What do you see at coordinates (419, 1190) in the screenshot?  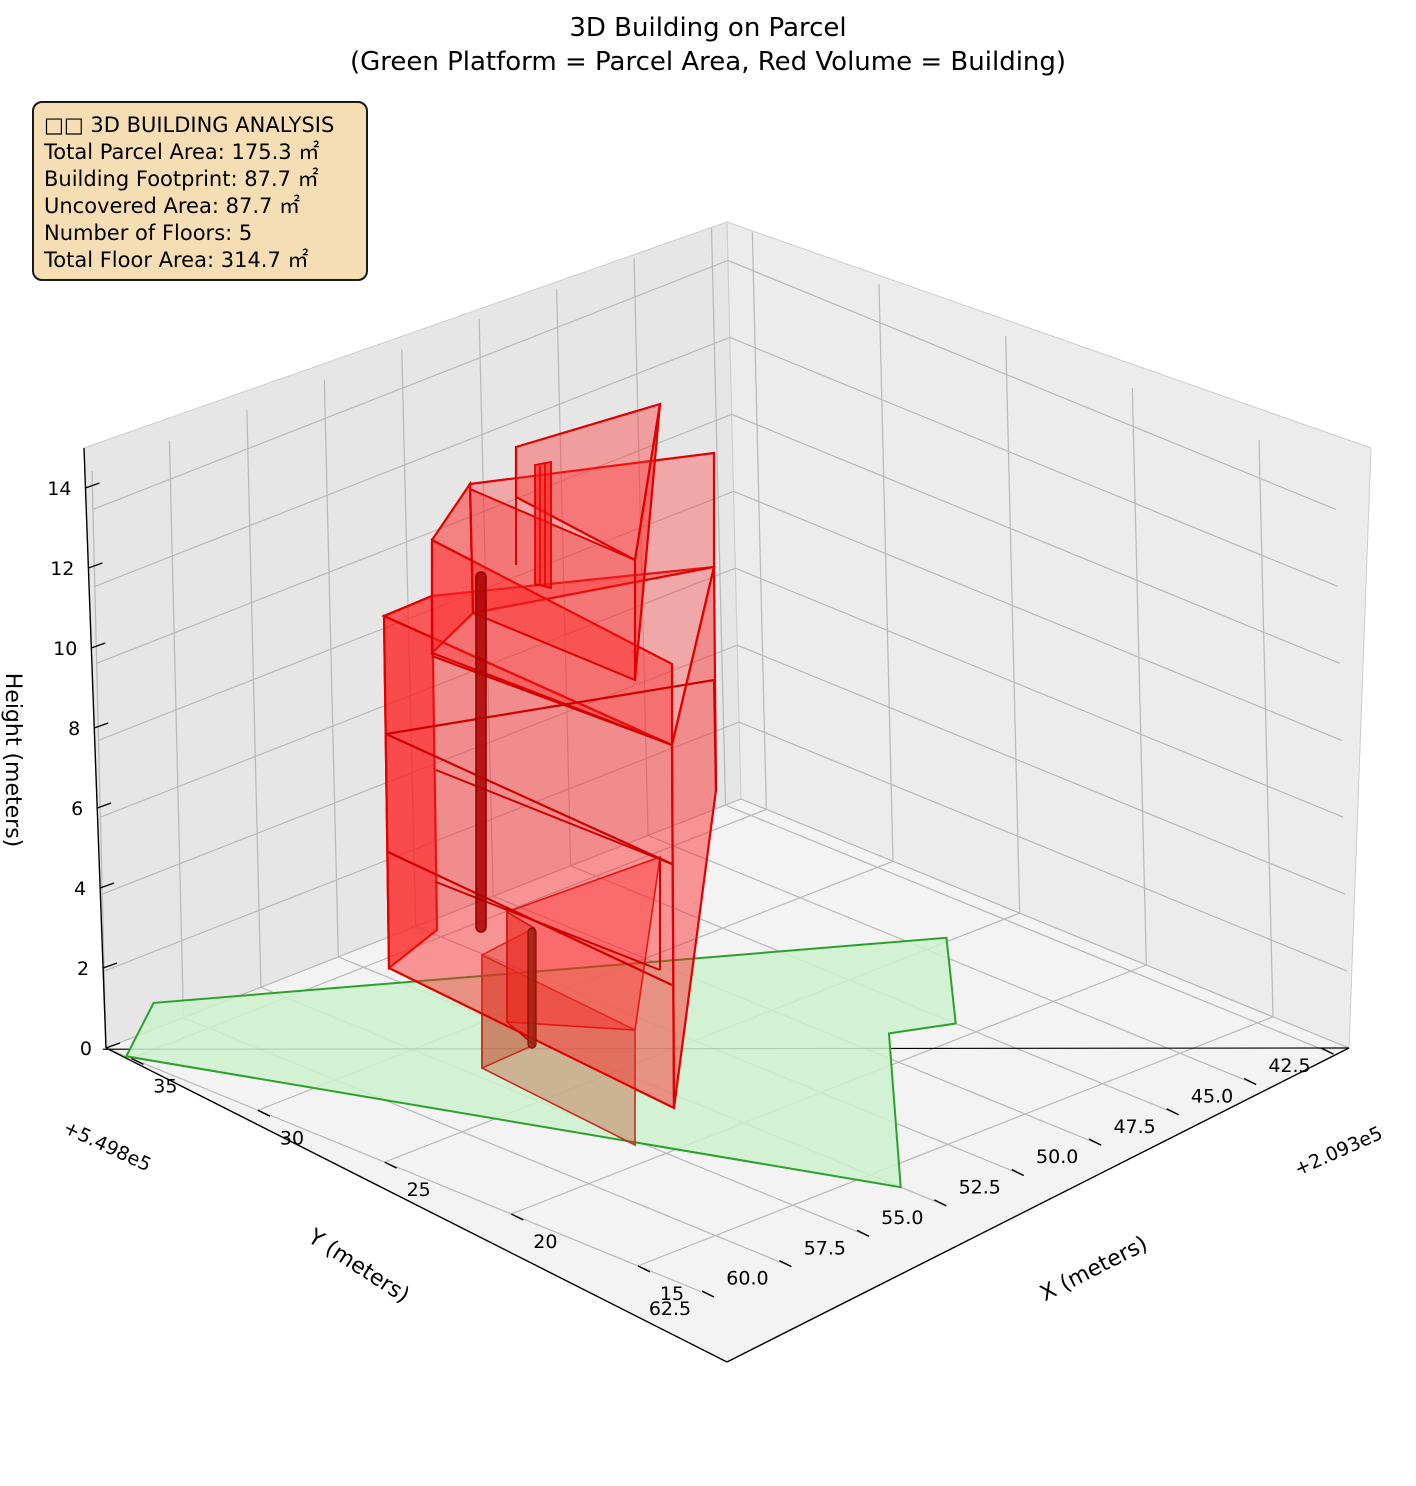 I see `x-tick-label: 25` at bounding box center [419, 1190].